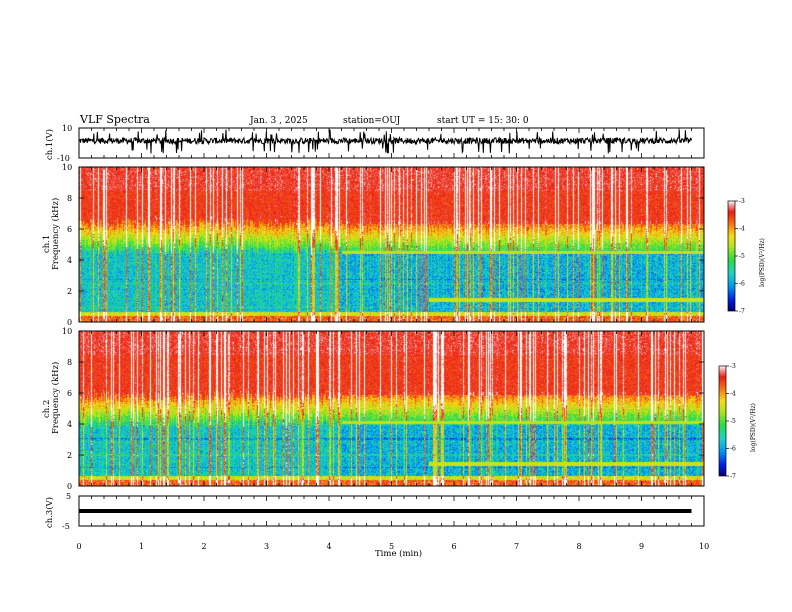 This screenshot has height=612, width=792. What do you see at coordinates (63, 158) in the screenshot?
I see `ch1-ytick-bottom: -10` at bounding box center [63, 158].